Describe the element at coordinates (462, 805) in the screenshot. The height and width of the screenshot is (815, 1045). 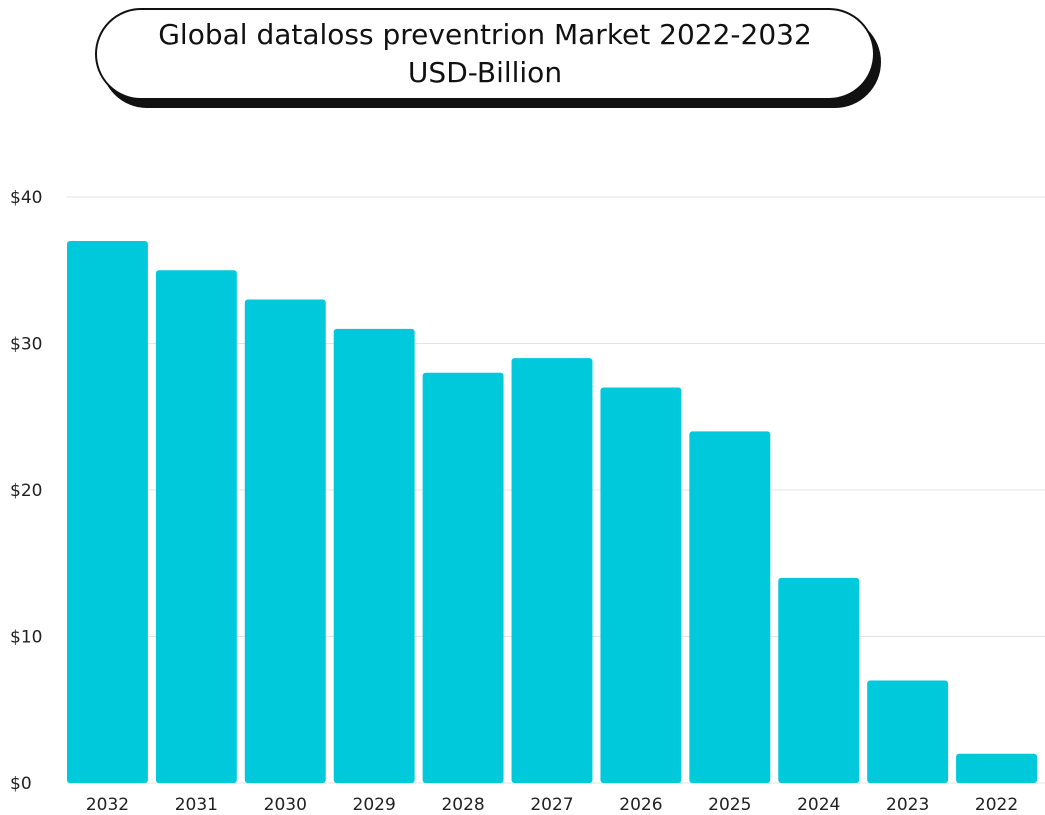
I see `x-tick-label: 2028` at that location.